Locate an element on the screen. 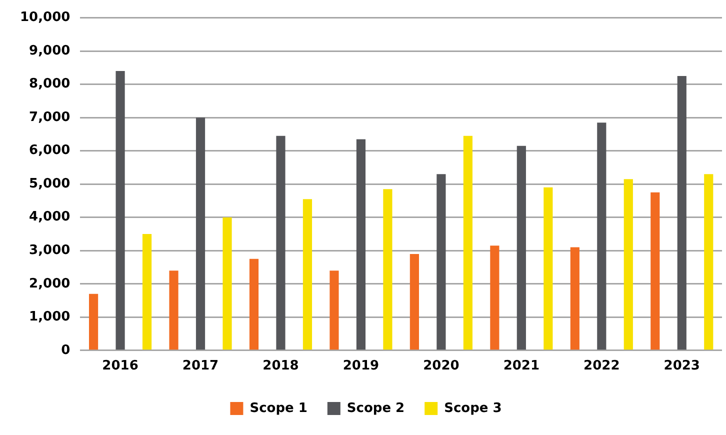 The height and width of the screenshot is (435, 726). y-tick-label: 9,000 is located at coordinates (49, 50).